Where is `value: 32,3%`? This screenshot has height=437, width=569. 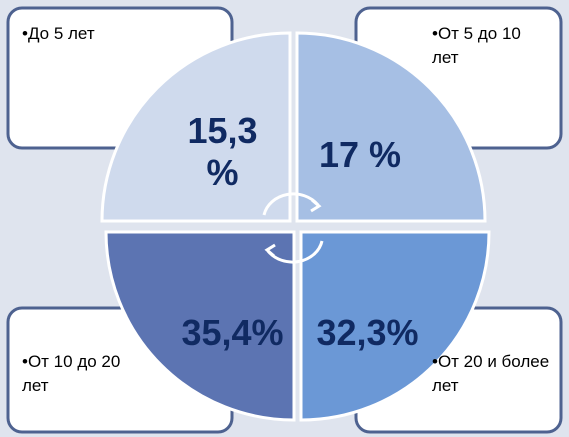
value: 32,3% is located at coordinates (367, 332).